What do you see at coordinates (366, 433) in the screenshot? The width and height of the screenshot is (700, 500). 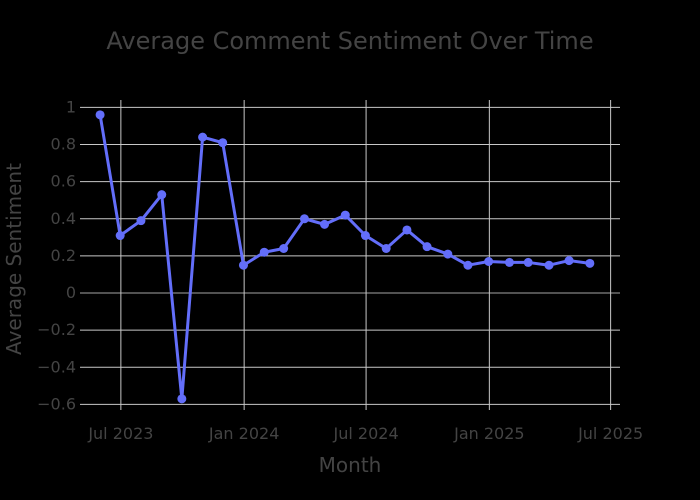 I see `x-tick-label: Jul 2024` at bounding box center [366, 433].